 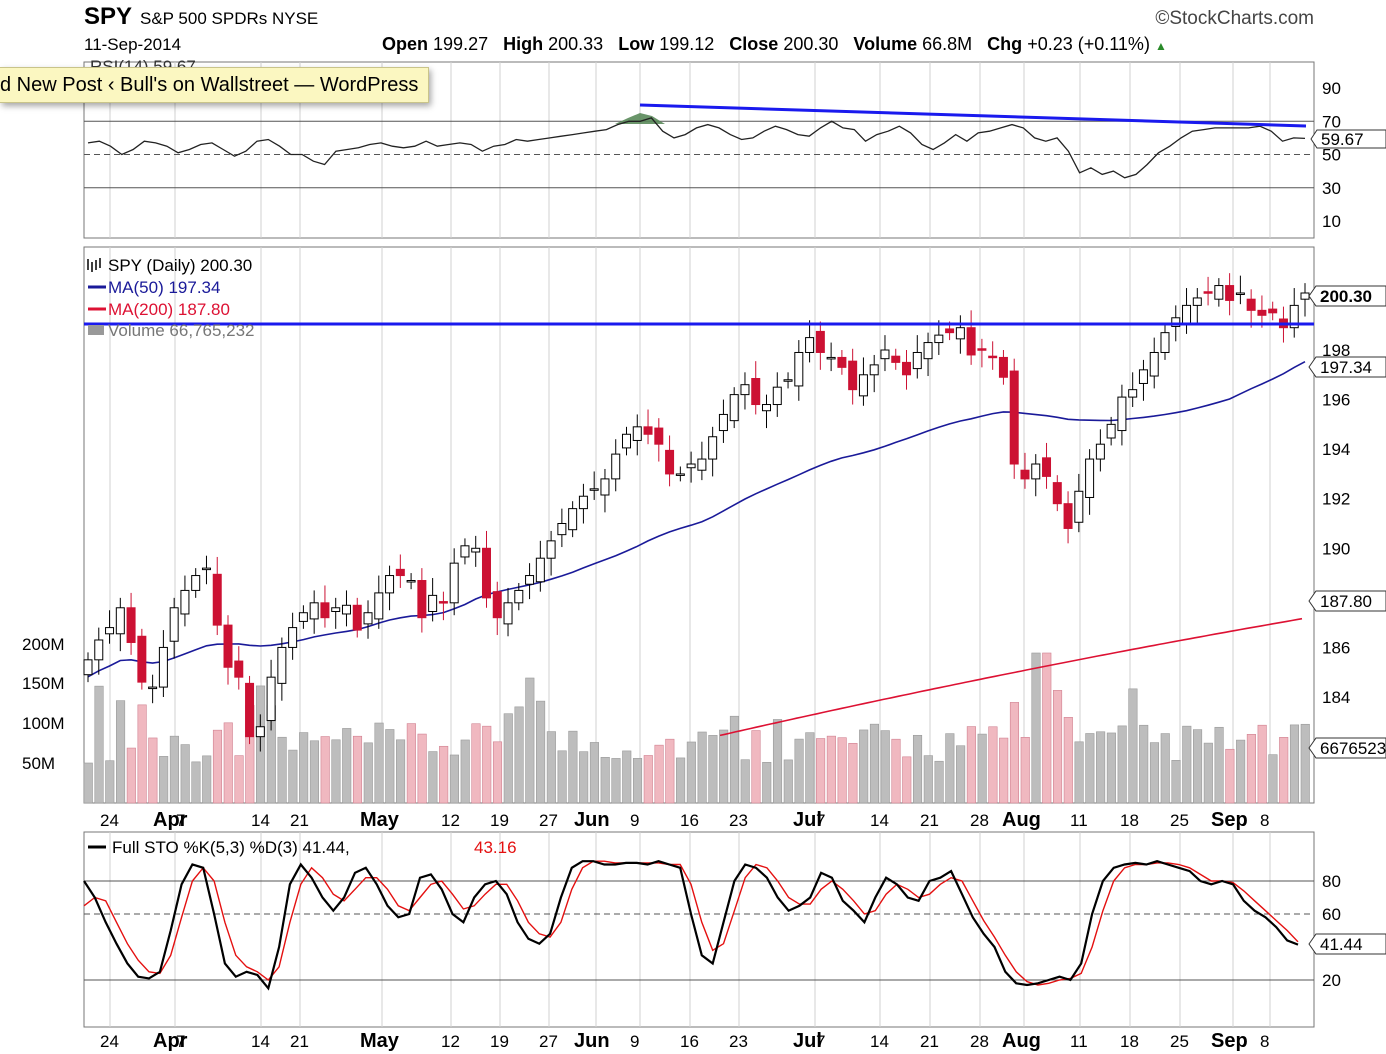 What do you see at coordinates (973, 115) in the screenshot?
I see `rsi-trendline` at bounding box center [973, 115].